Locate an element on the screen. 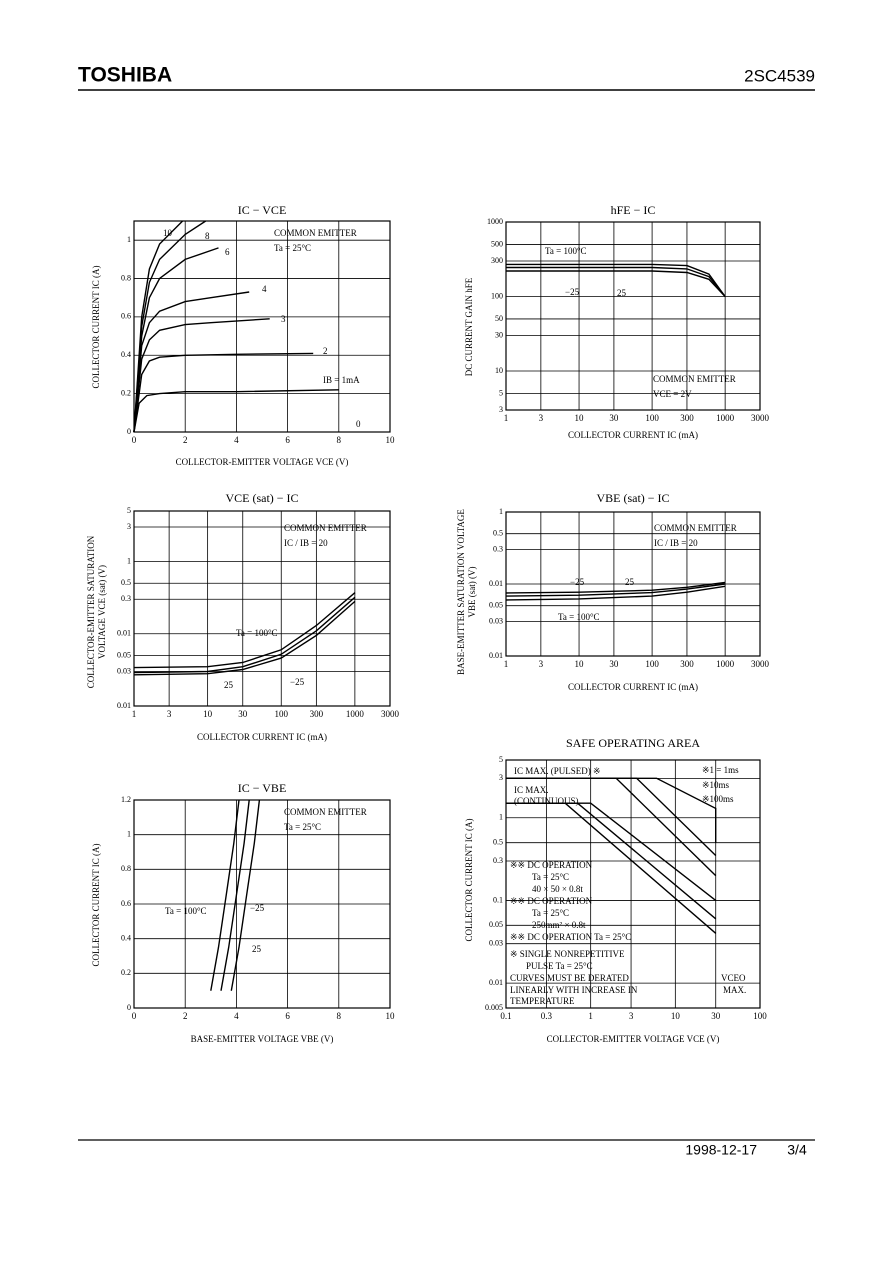 The width and height of the screenshot is (892, 1263). annotation: IC / IB = 20 is located at coordinates (306, 543).